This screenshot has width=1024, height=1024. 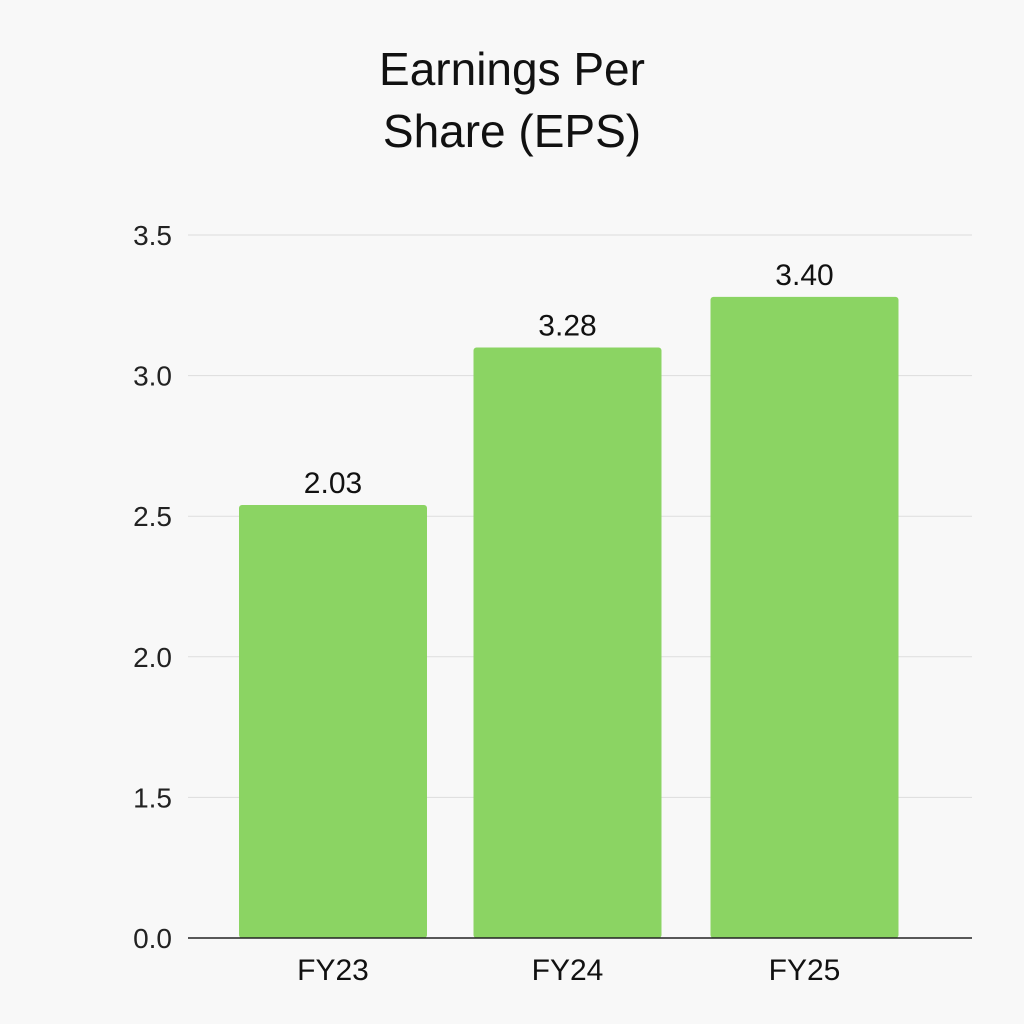 I want to click on bar-fy23, so click(x=333, y=721).